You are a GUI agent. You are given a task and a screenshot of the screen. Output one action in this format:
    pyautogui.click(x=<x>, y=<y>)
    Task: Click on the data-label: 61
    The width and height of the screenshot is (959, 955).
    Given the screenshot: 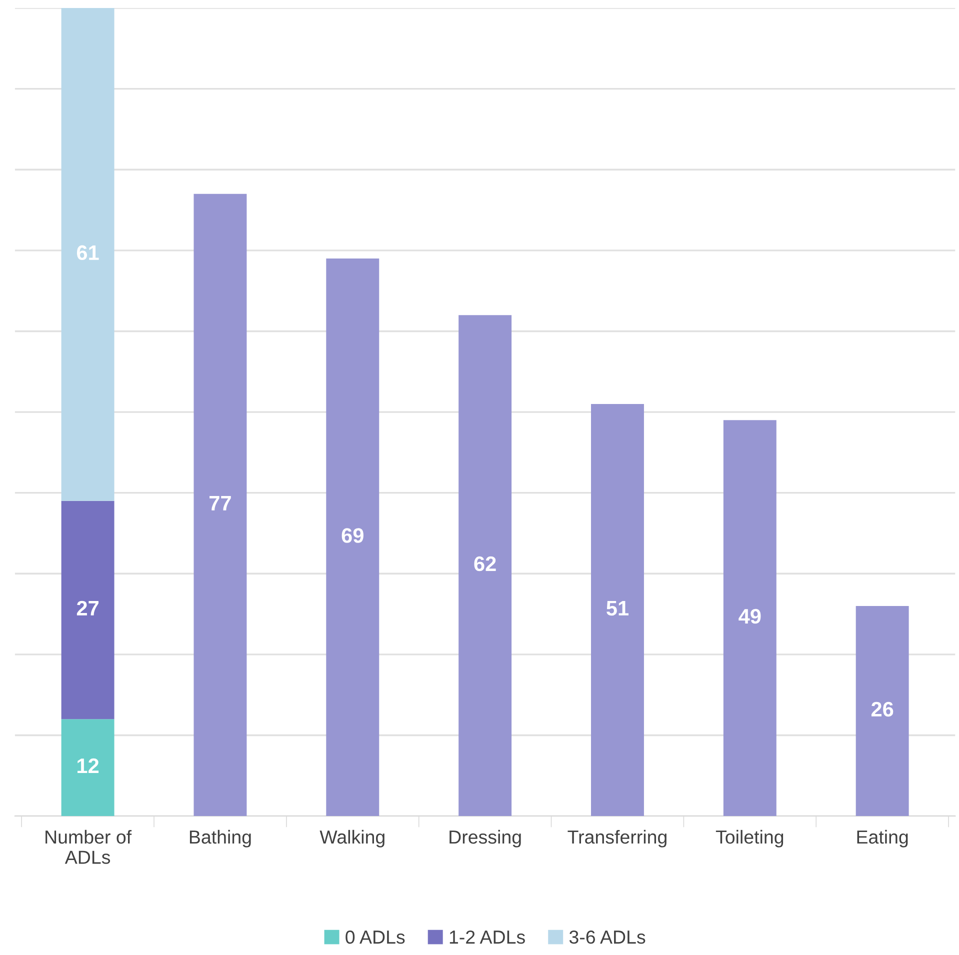 What is the action you would take?
    pyautogui.click(x=87, y=252)
    